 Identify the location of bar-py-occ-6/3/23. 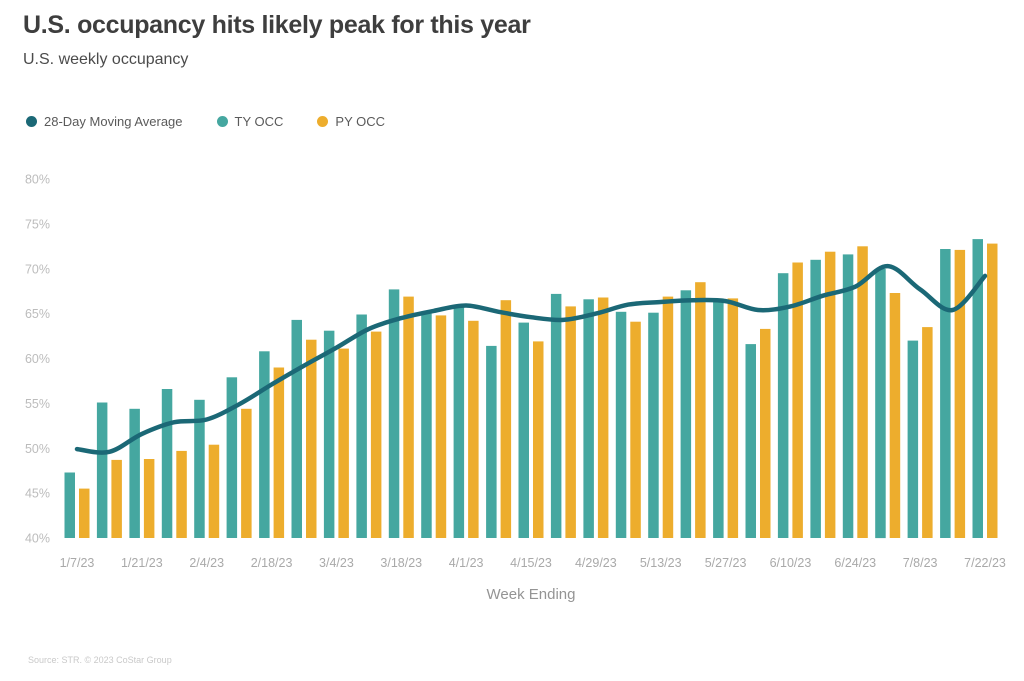
(765, 433).